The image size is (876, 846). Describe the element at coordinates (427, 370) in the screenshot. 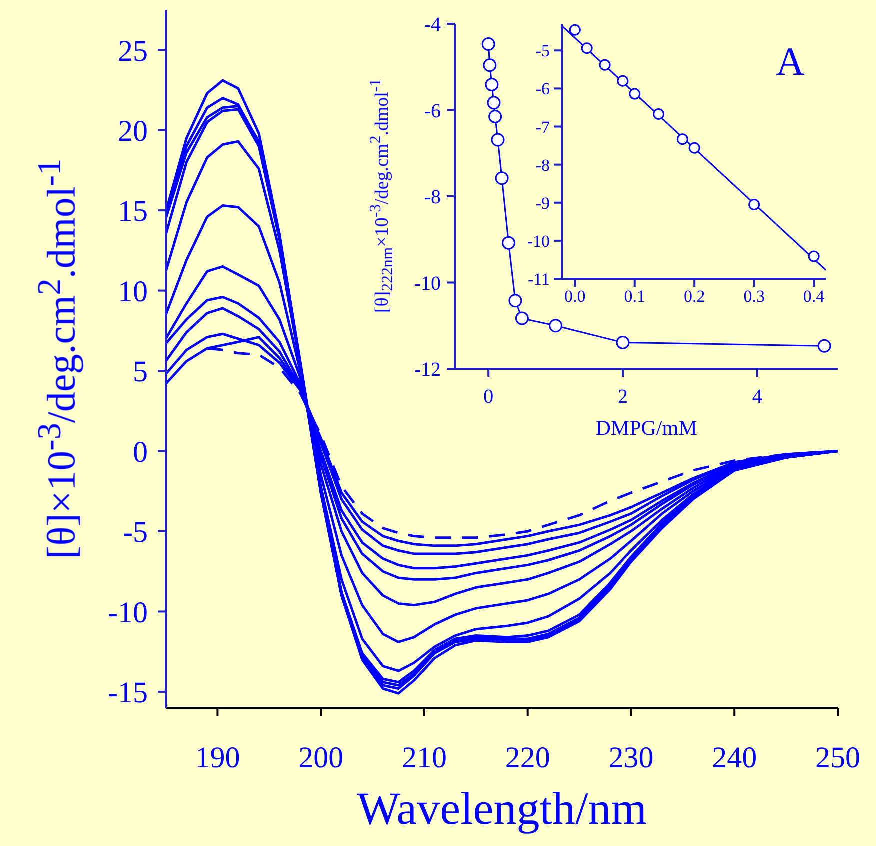

I see `y-tick-label: -12` at that location.